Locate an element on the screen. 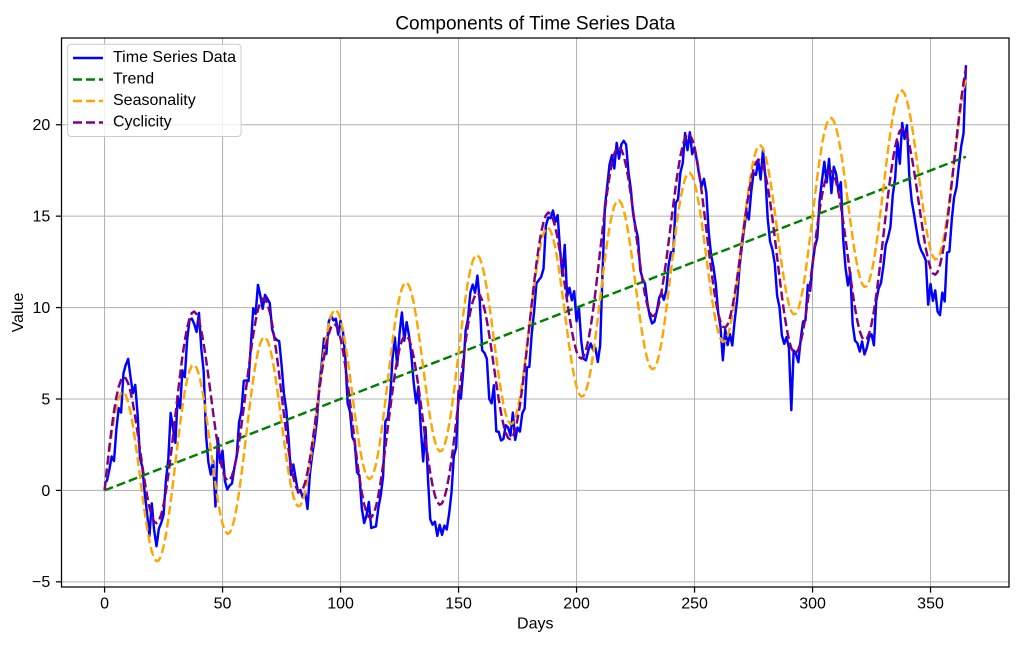 The image size is (1024, 647). svg-text: 200 is located at coordinates (576, 603).